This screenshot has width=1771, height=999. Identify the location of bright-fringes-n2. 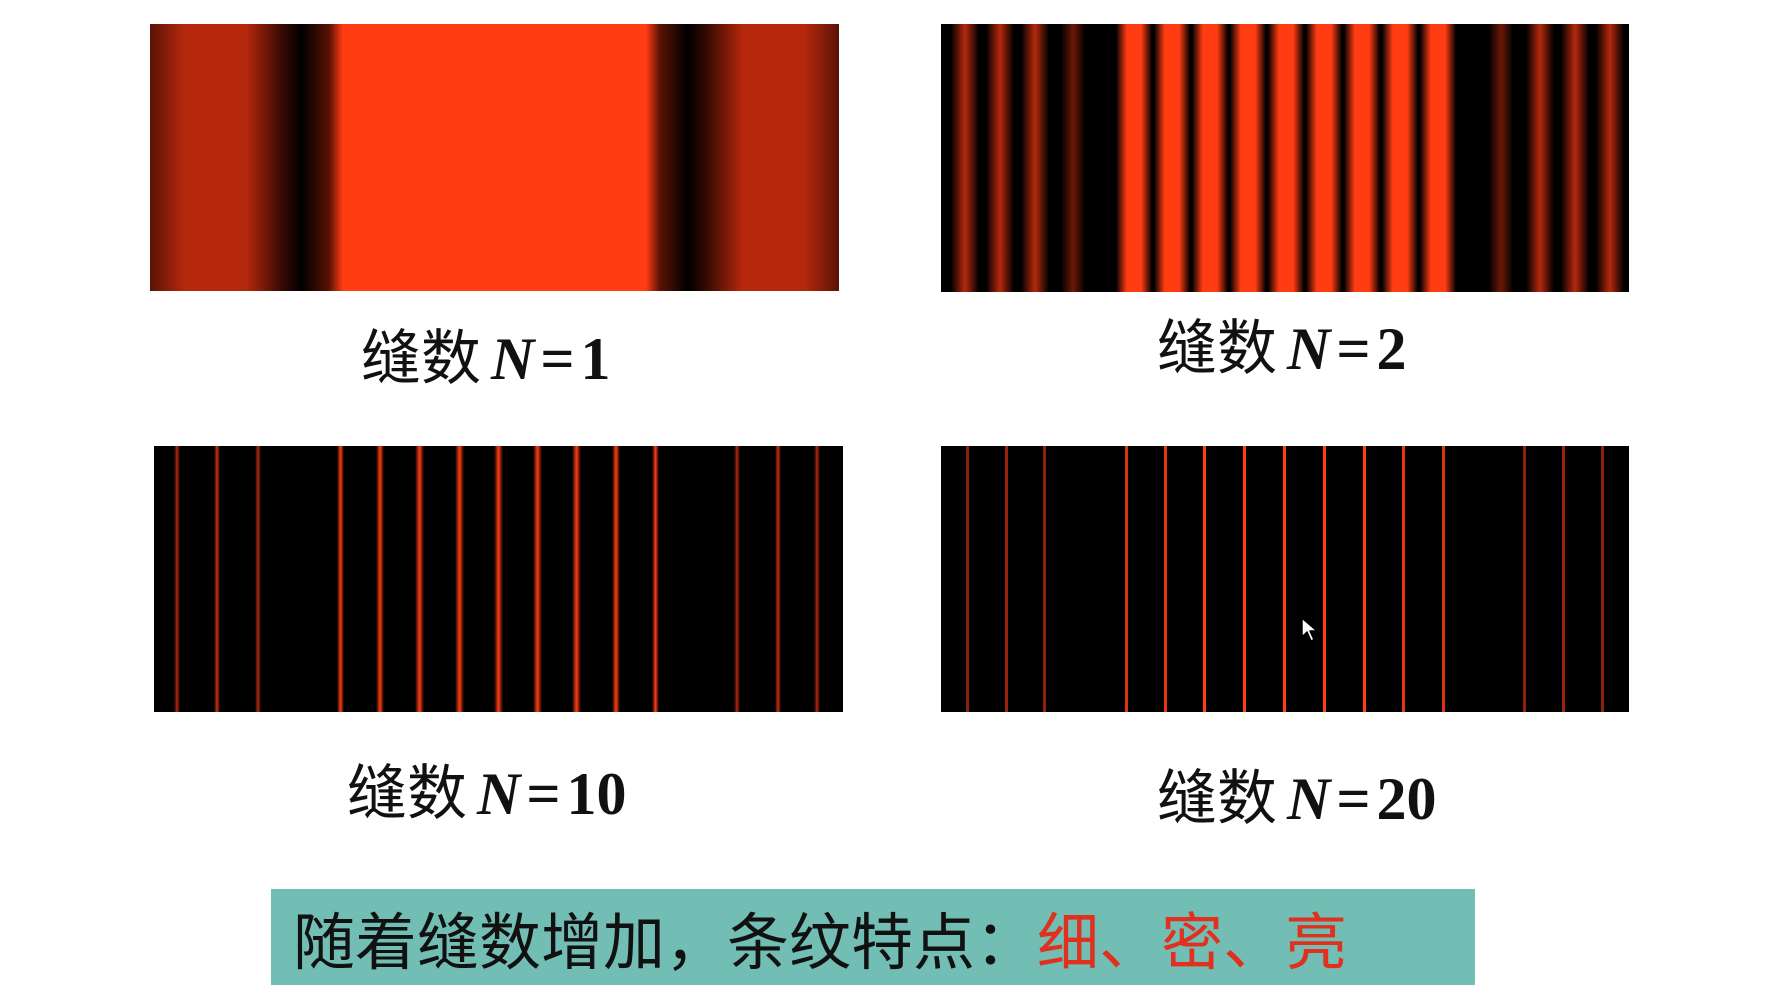
(1286, 158).